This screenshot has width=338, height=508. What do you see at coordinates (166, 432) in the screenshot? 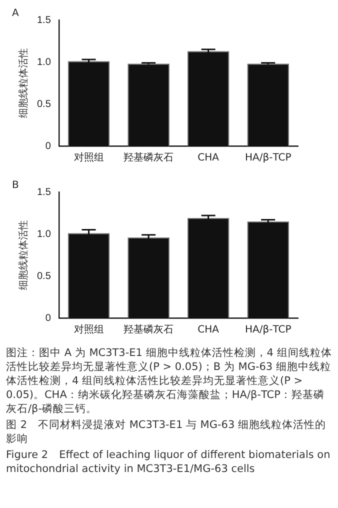
I see `caption: 图 2 不同材料浸提液对 MC3T3-E1 与 MG-63 细胞线粒体活性的影响` at bounding box center [166, 432].